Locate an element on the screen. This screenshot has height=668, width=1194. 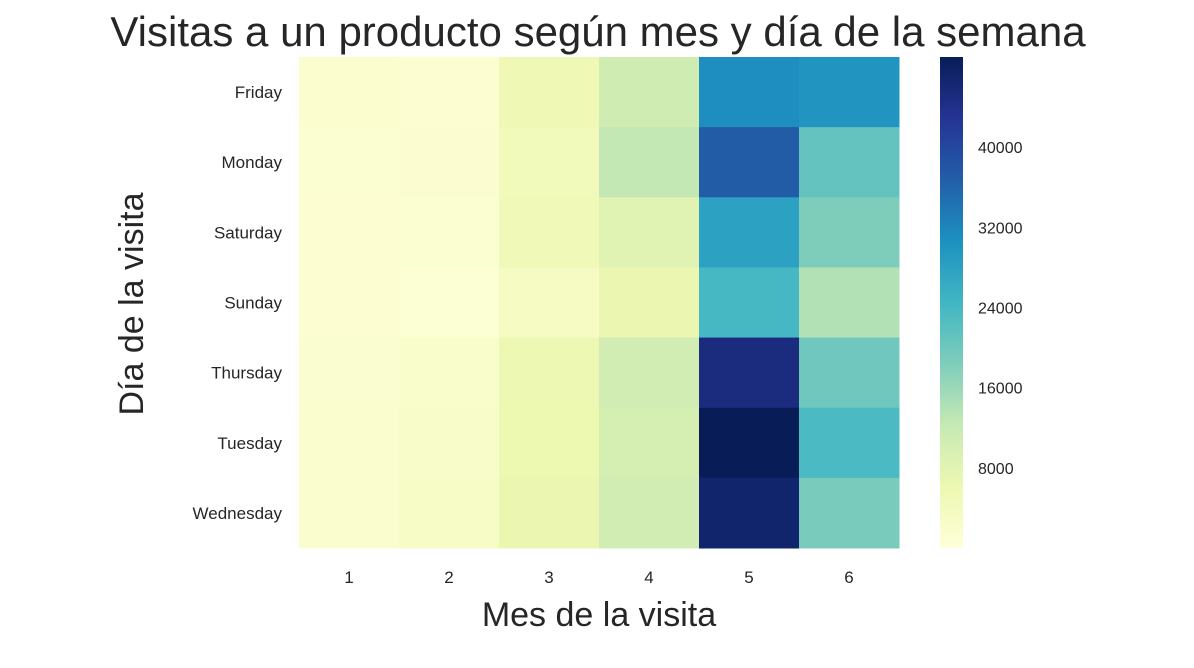
x-tick-labels: 1 2 3 4 5 6 is located at coordinates (598, 577).